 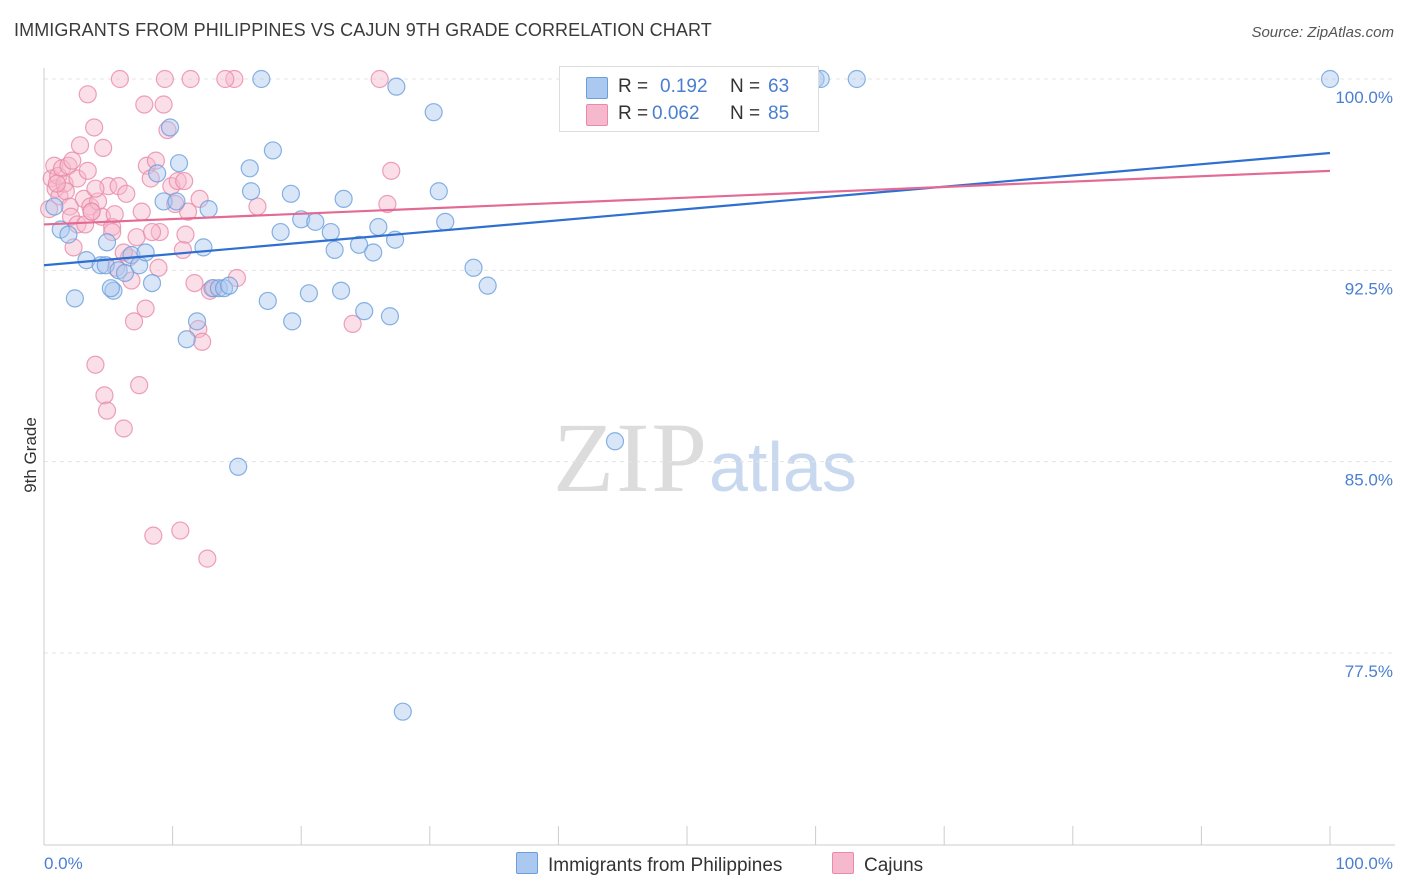 What do you see at coordinates (527, 863) in the screenshot?
I see `bottom-legend-swatch-philippines` at bounding box center [527, 863].